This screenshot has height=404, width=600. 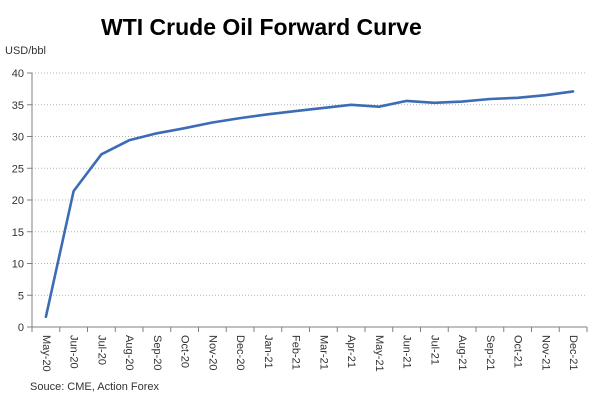 I want to click on x-tick-label: Nov-21, so click(x=545, y=352).